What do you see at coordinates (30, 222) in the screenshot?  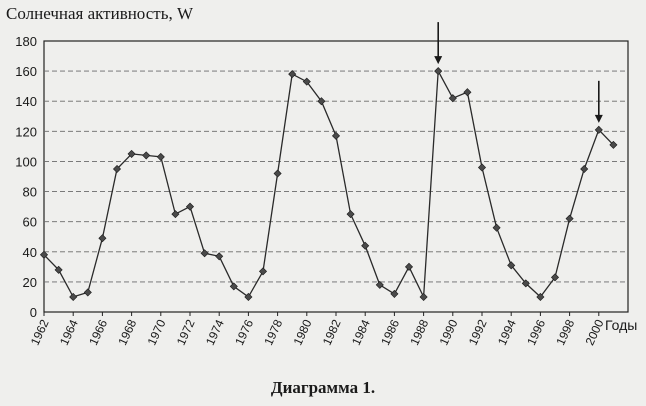 I see `y-tick-label: 60` at bounding box center [30, 222].